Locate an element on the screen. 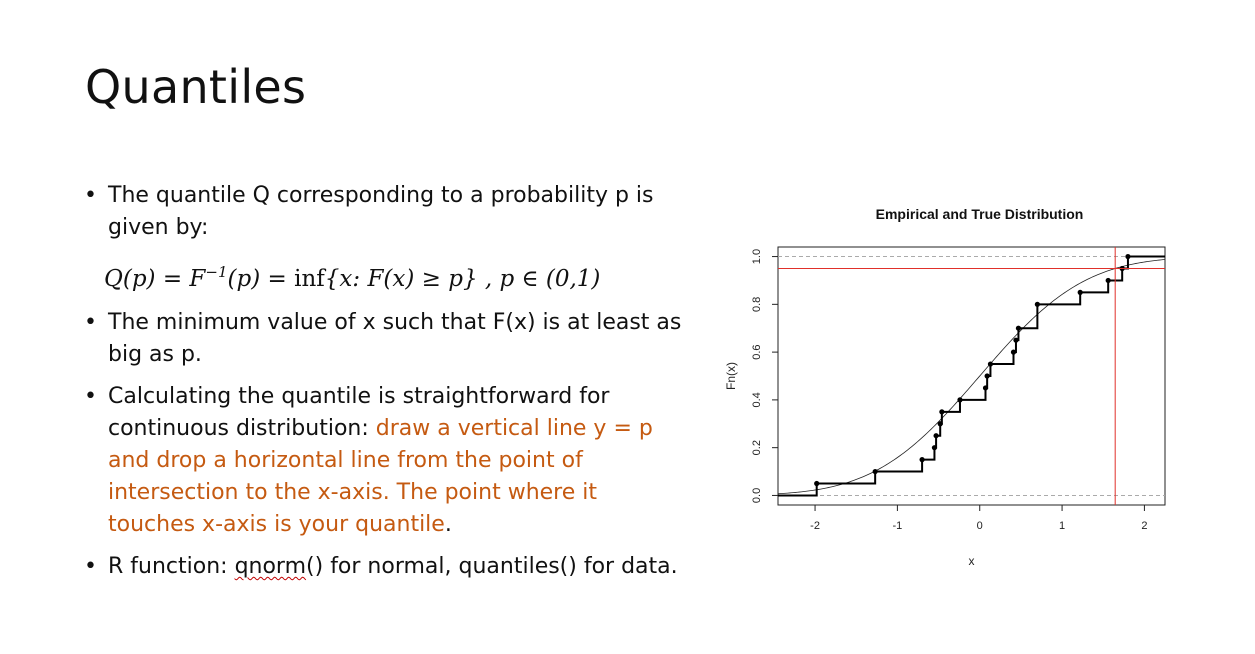 The width and height of the screenshot is (1255, 654). slide-title: Quantiles is located at coordinates (196, 87).